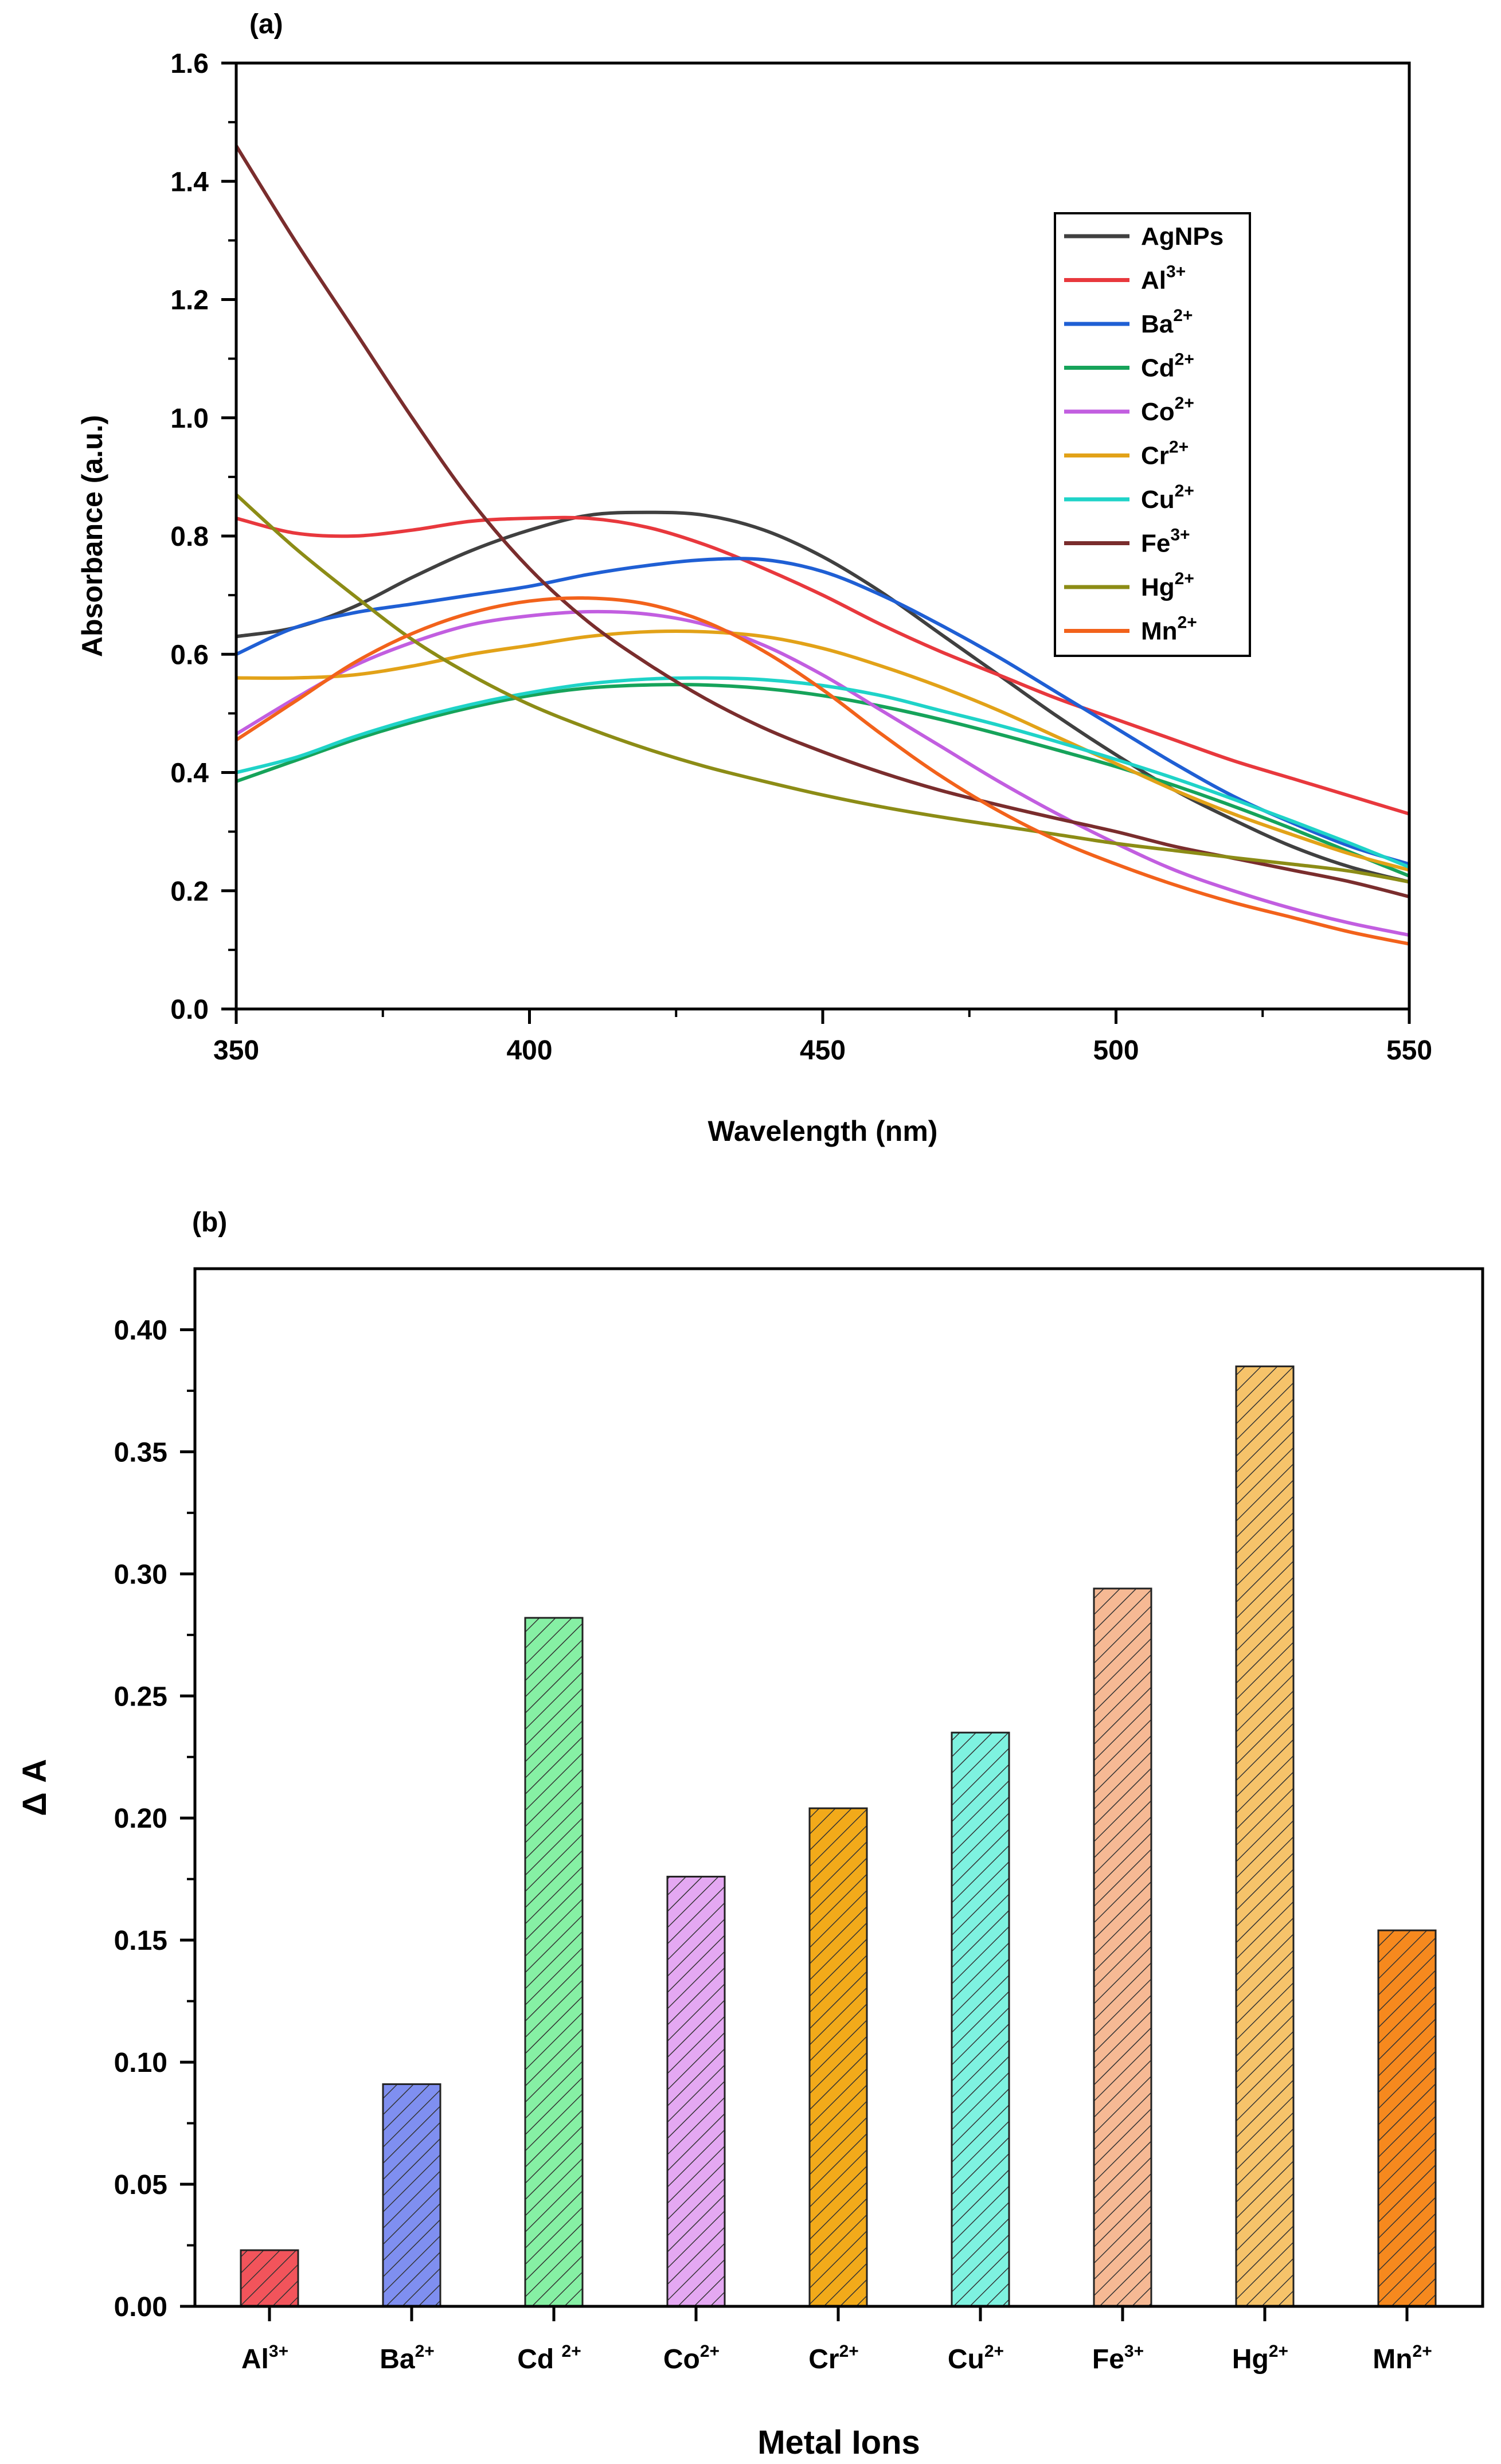 This screenshot has height=2464, width=1501. What do you see at coordinates (140, 1941) in the screenshot?
I see `y-tick-label-b: 0.15` at bounding box center [140, 1941].